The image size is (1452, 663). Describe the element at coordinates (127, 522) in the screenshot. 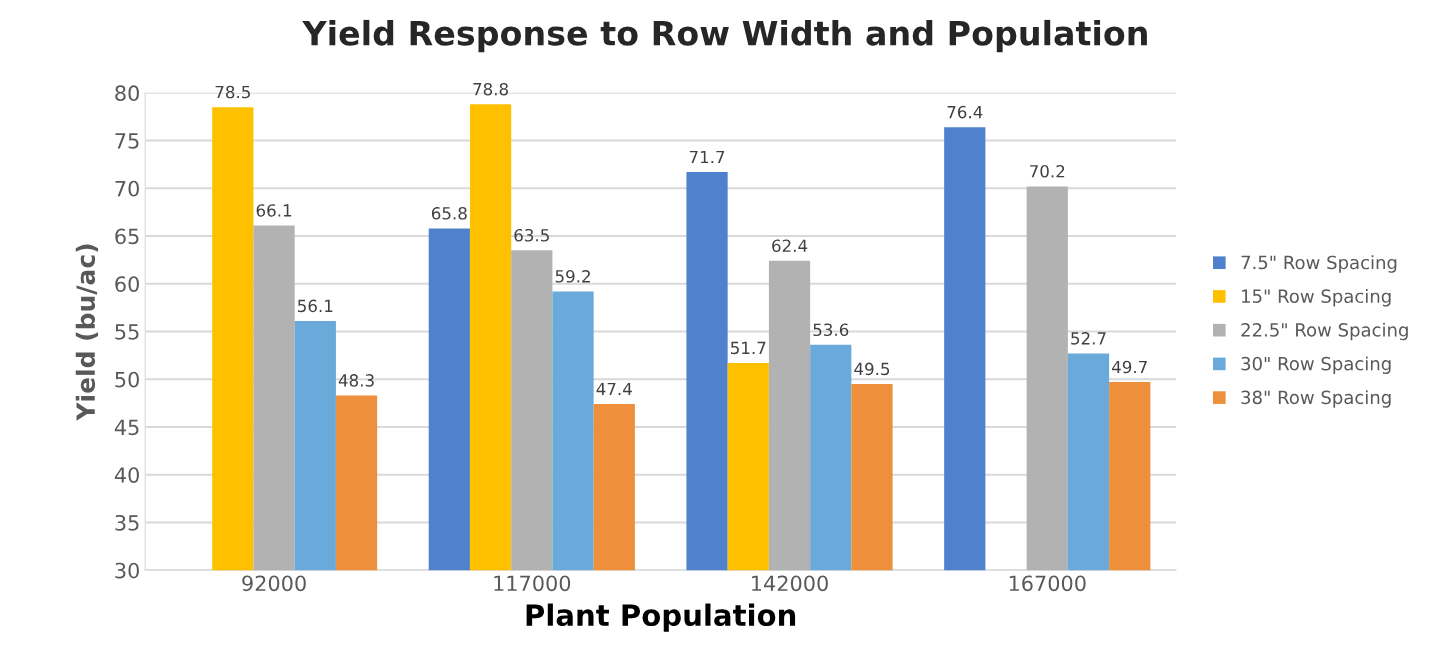

I see `y-tick-label: 35` at that location.